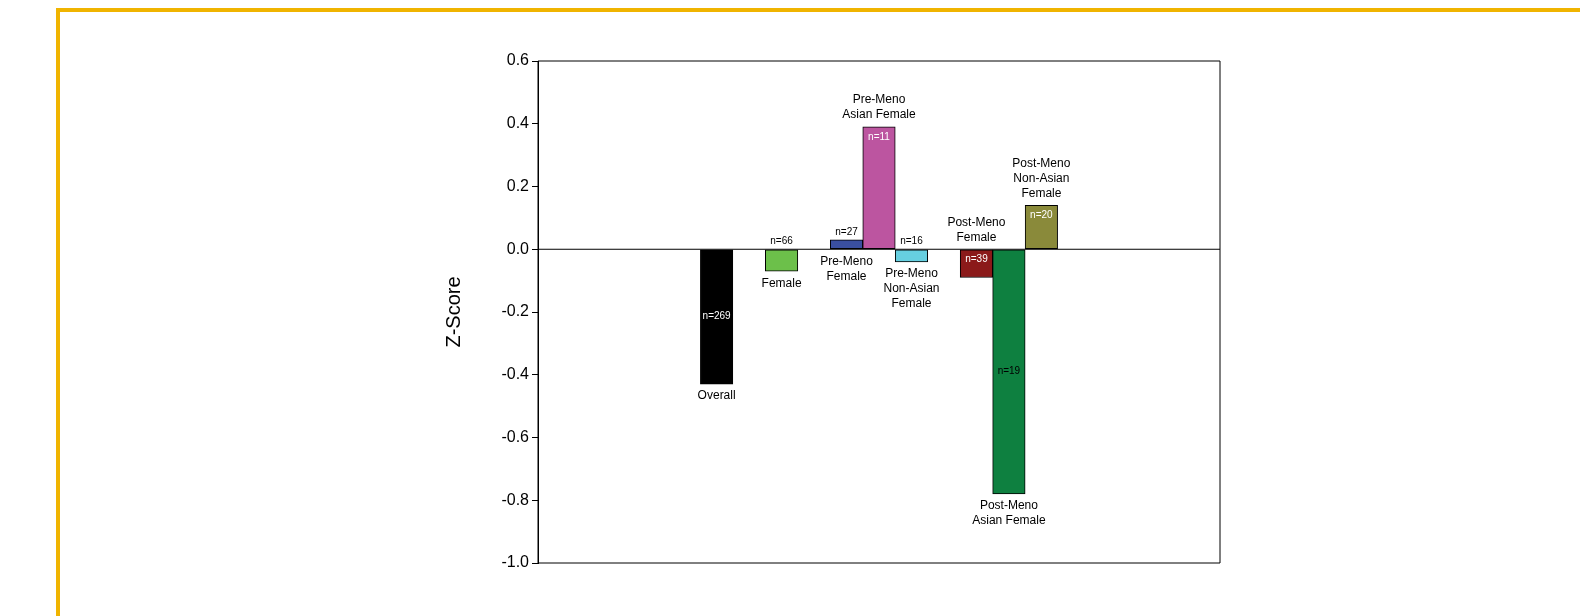 The height and width of the screenshot is (616, 1580). Describe the element at coordinates (1042, 215) in the screenshot. I see `annotation: n=20` at that location.